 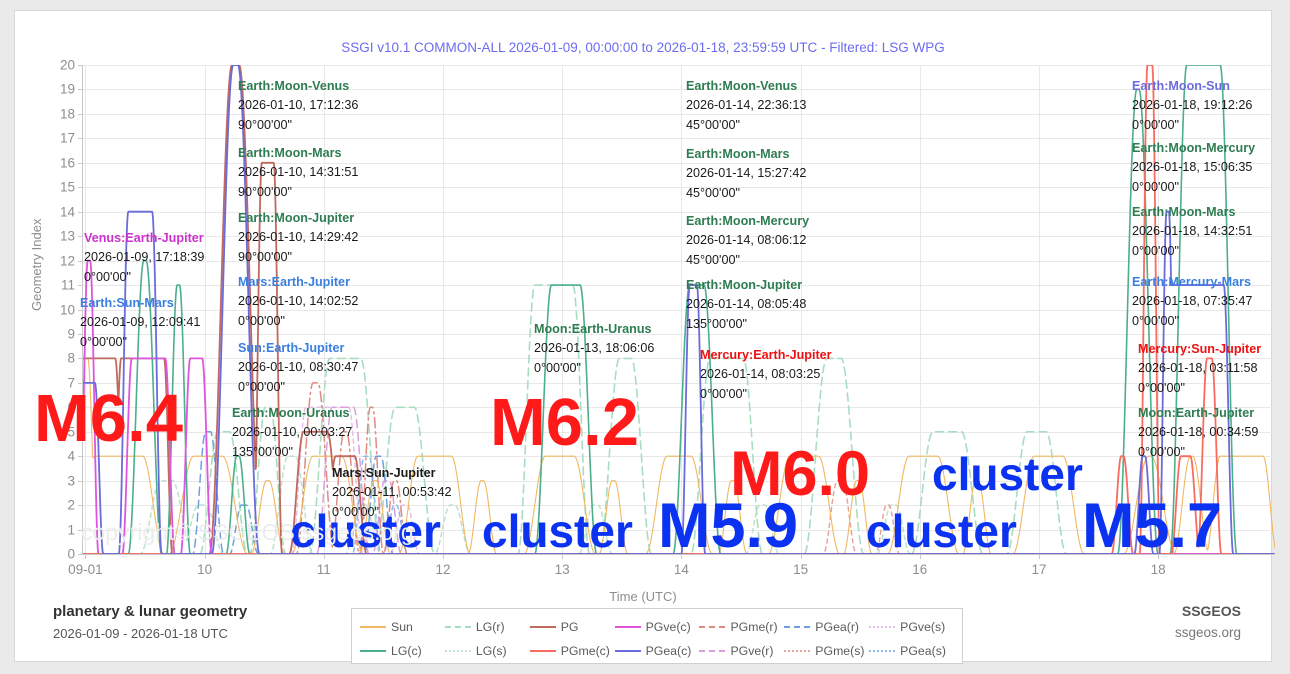 I want to click on legend-label: PG, so click(x=569, y=627).